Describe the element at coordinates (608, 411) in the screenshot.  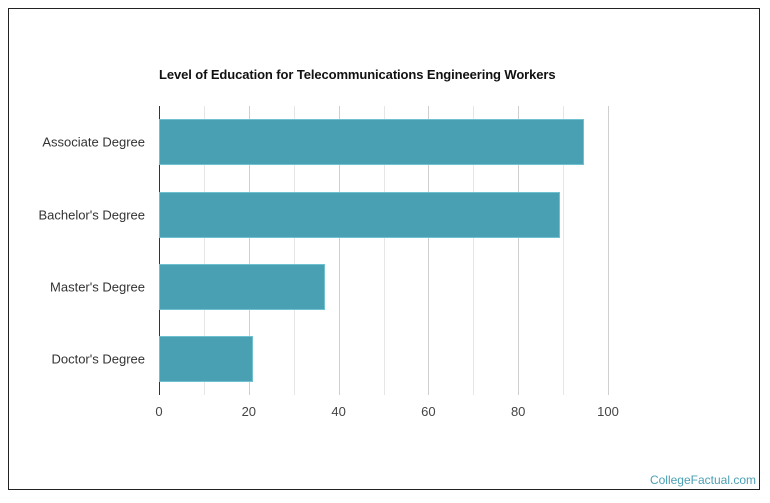
I see `x-tick-label: 100` at that location.